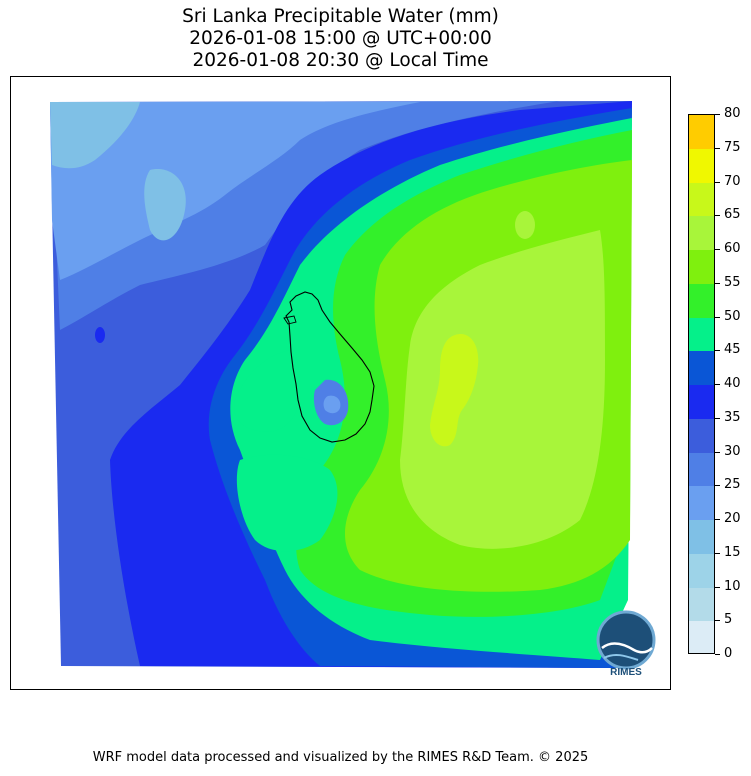  Describe the element at coordinates (732, 282) in the screenshot. I see `colorbar-tick-label: 55` at that location.